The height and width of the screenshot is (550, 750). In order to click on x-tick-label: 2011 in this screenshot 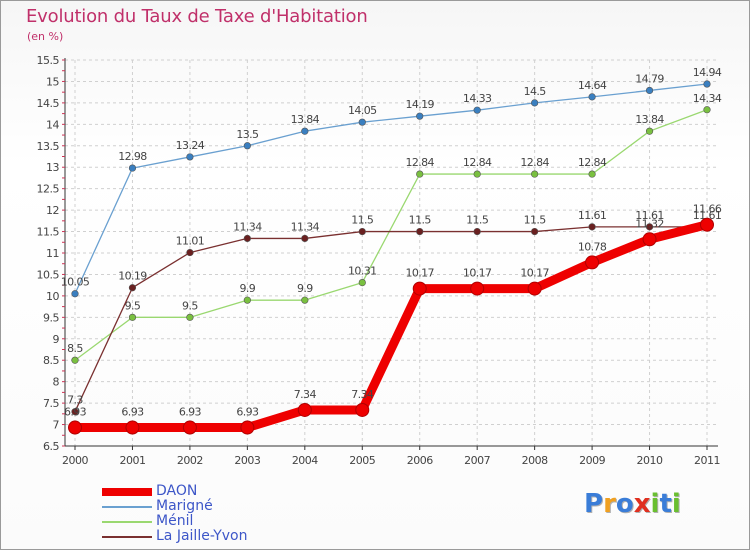, I will do `click(707, 460)`.